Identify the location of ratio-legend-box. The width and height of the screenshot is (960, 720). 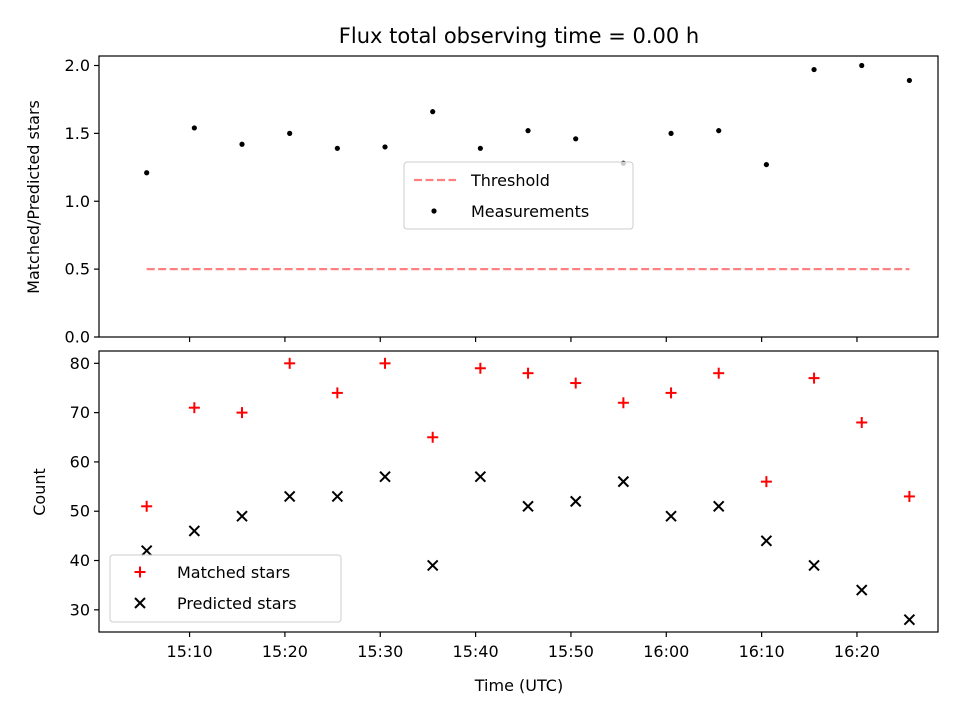
(518, 195).